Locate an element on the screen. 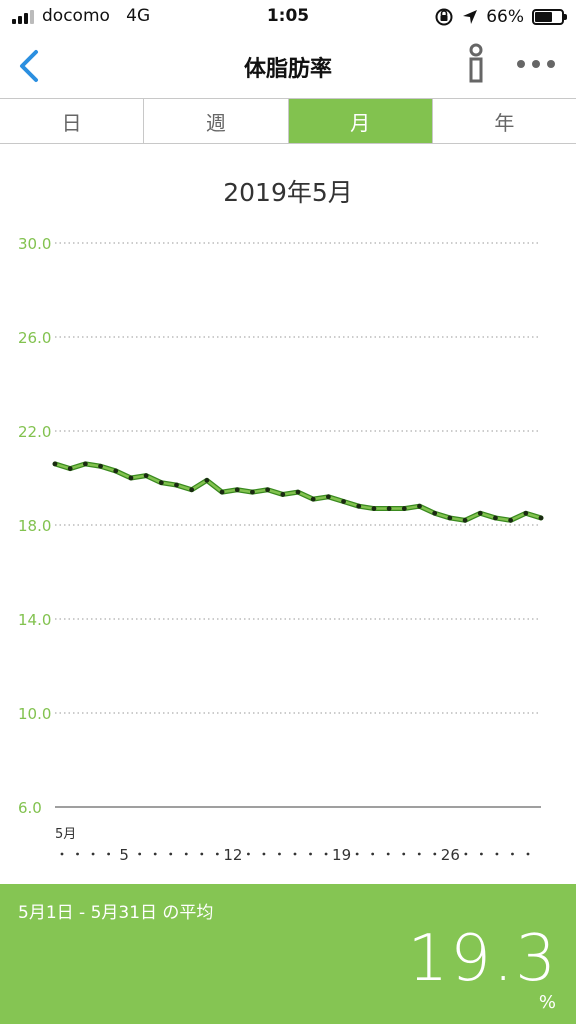 The height and width of the screenshot is (1024, 576). signal-icon is located at coordinates (25, 17).